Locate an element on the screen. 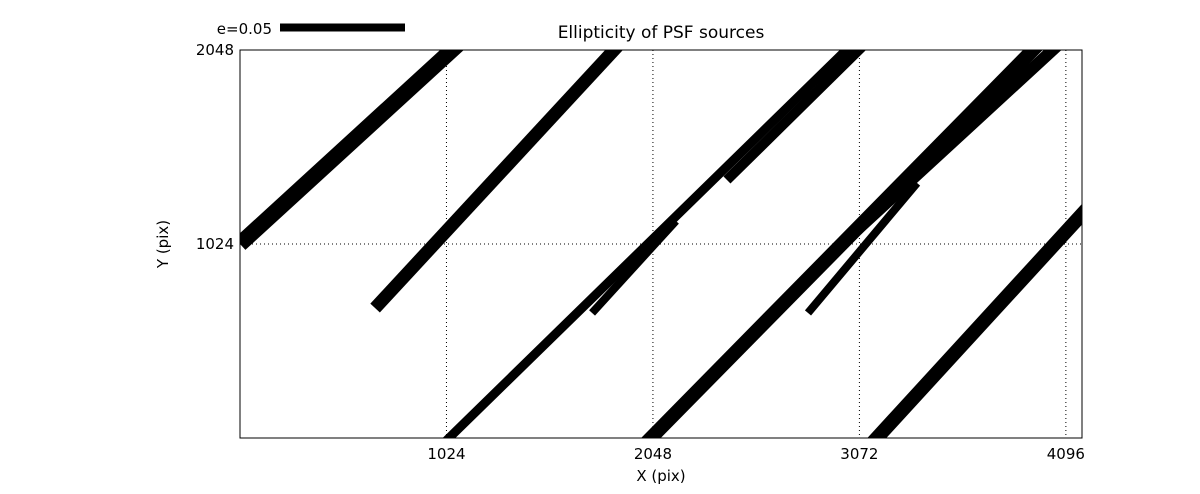 Image resolution: width=1200 pixels, height=494 pixels. y-axis-label: Y (pix) is located at coordinates (163, 244).